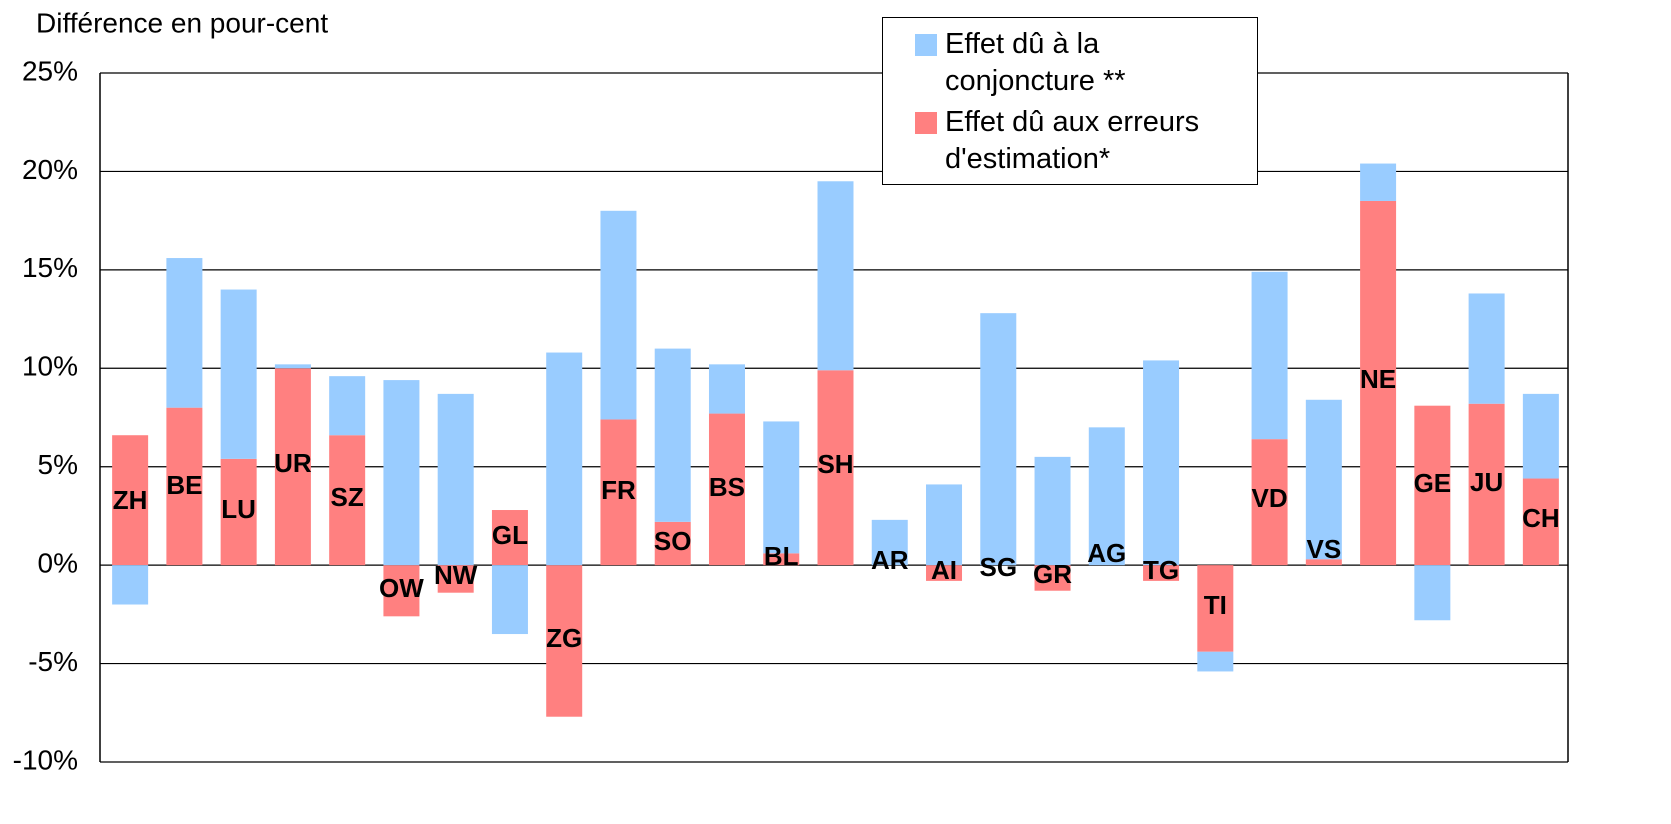  I want to click on category-label: GE, so click(1433, 483).